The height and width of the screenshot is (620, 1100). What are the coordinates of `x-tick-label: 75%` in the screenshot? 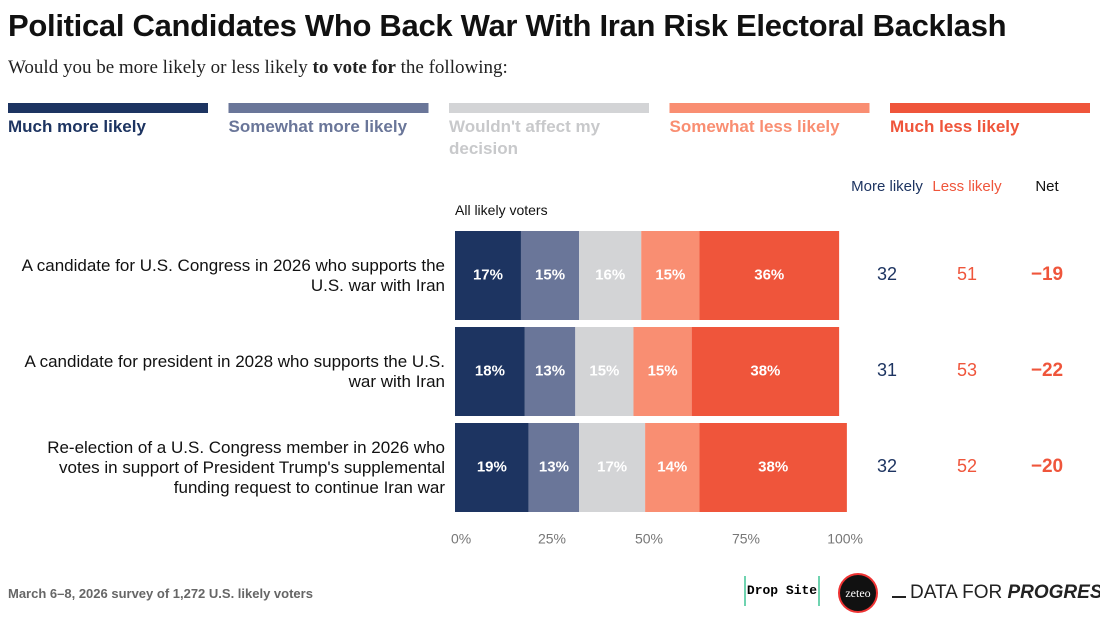 It's located at (746, 539).